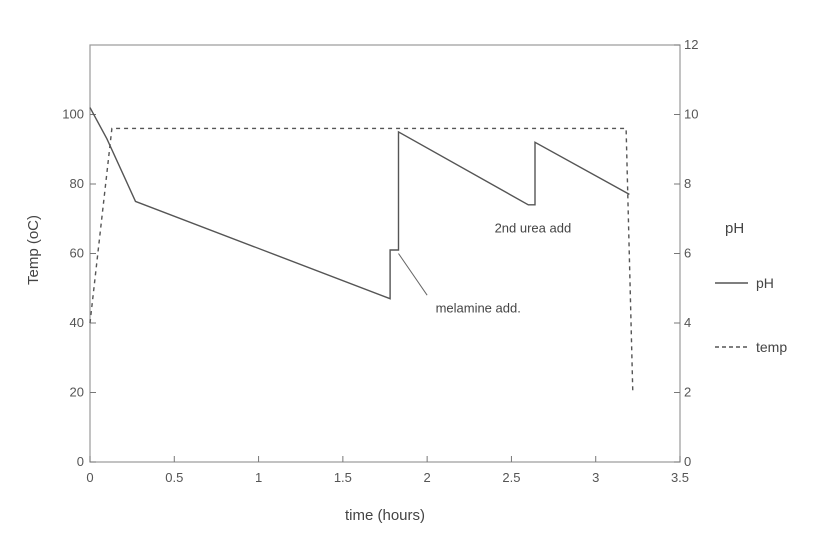 The width and height of the screenshot is (819, 541). Describe the element at coordinates (427, 477) in the screenshot. I see `x-tick-label: 2` at that location.